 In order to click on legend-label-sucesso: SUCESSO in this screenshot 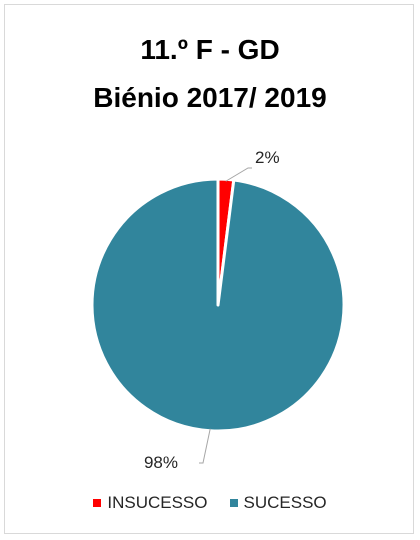, I will do `click(285, 502)`.